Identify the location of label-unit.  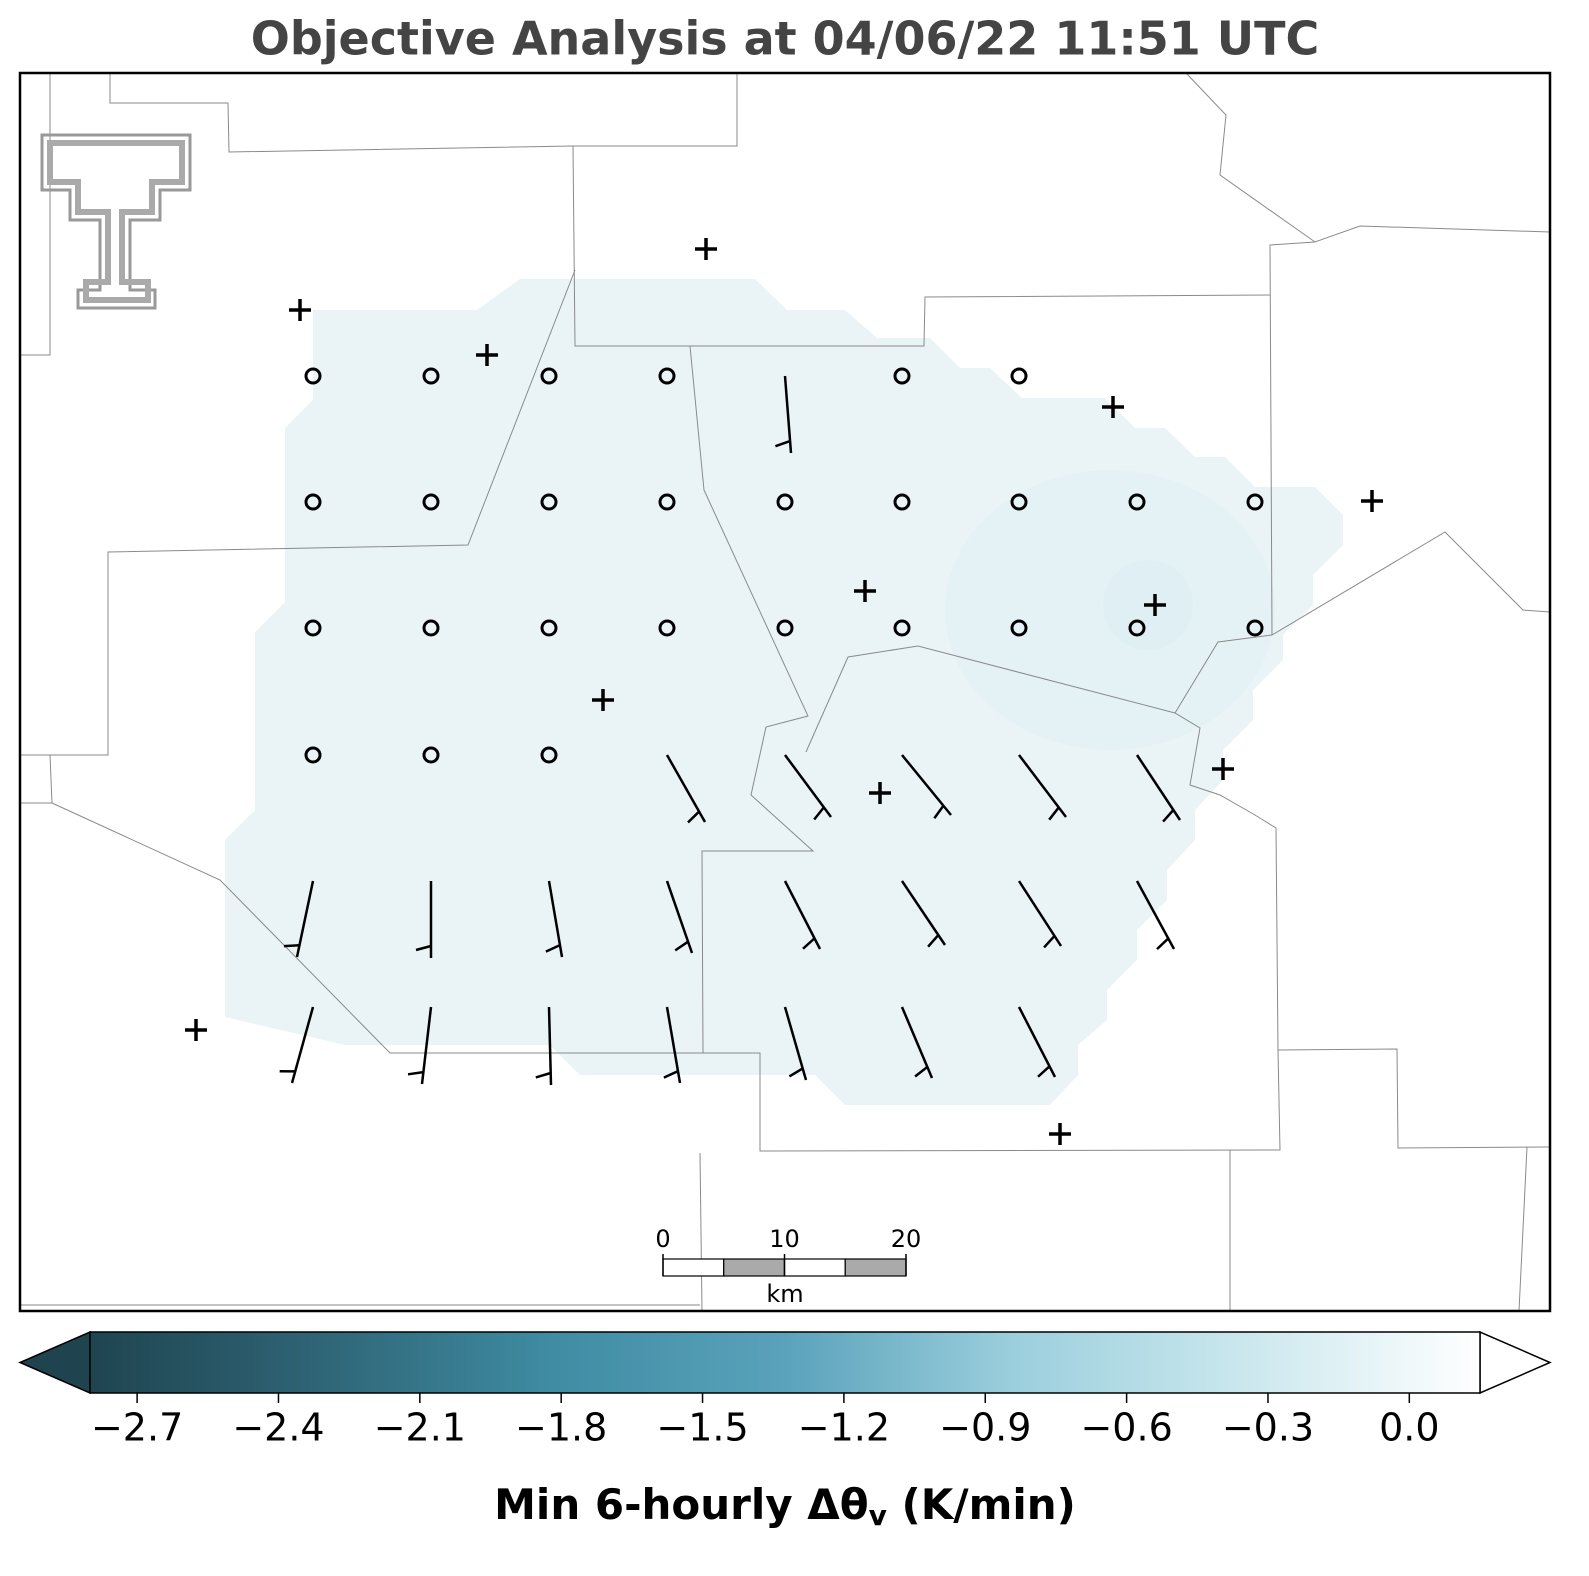
(894, 1504).